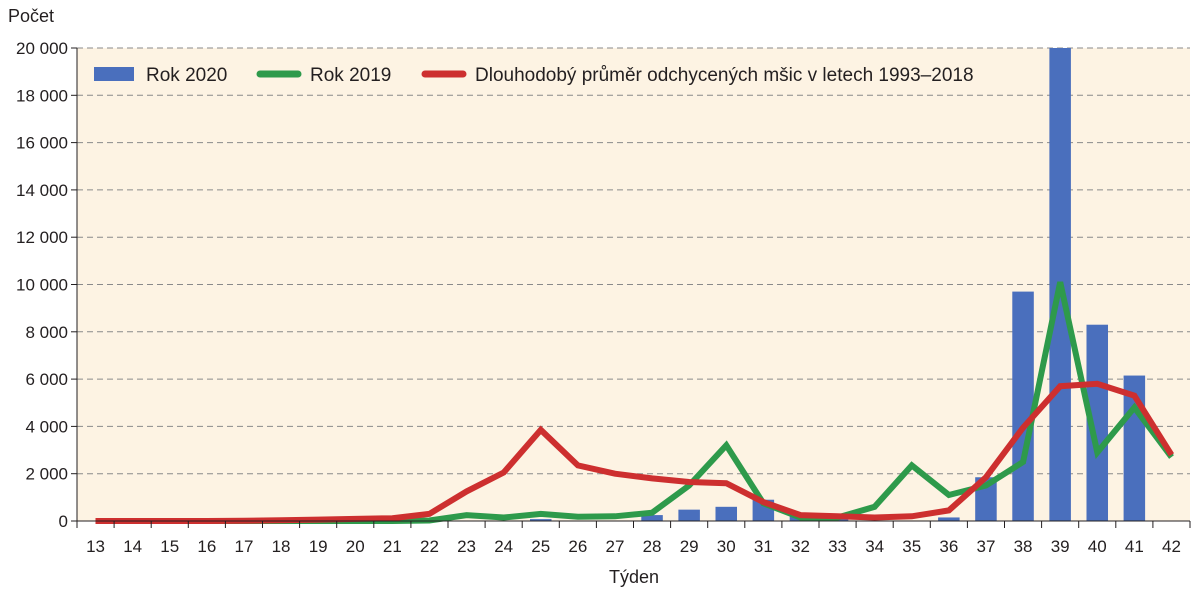  What do you see at coordinates (1097, 546) in the screenshot?
I see `x-tick-label: 40` at bounding box center [1097, 546].